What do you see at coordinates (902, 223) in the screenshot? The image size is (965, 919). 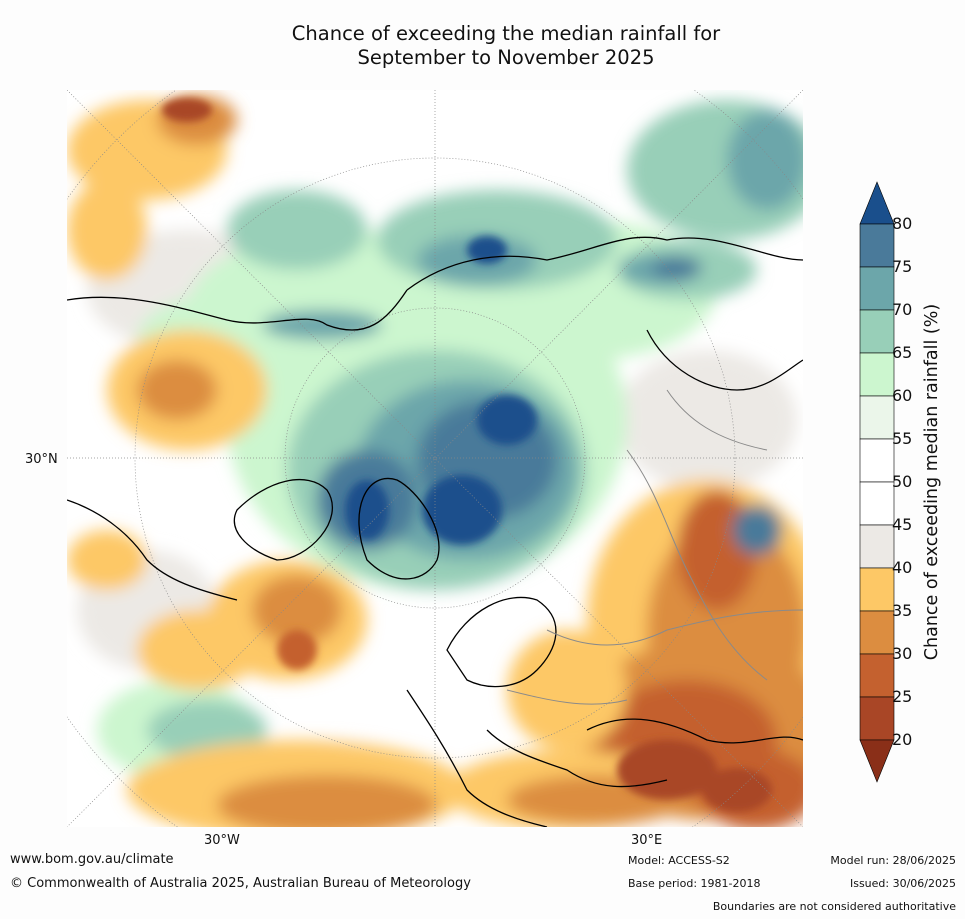 I see `colorbar-tick-80: 80` at bounding box center [902, 223].